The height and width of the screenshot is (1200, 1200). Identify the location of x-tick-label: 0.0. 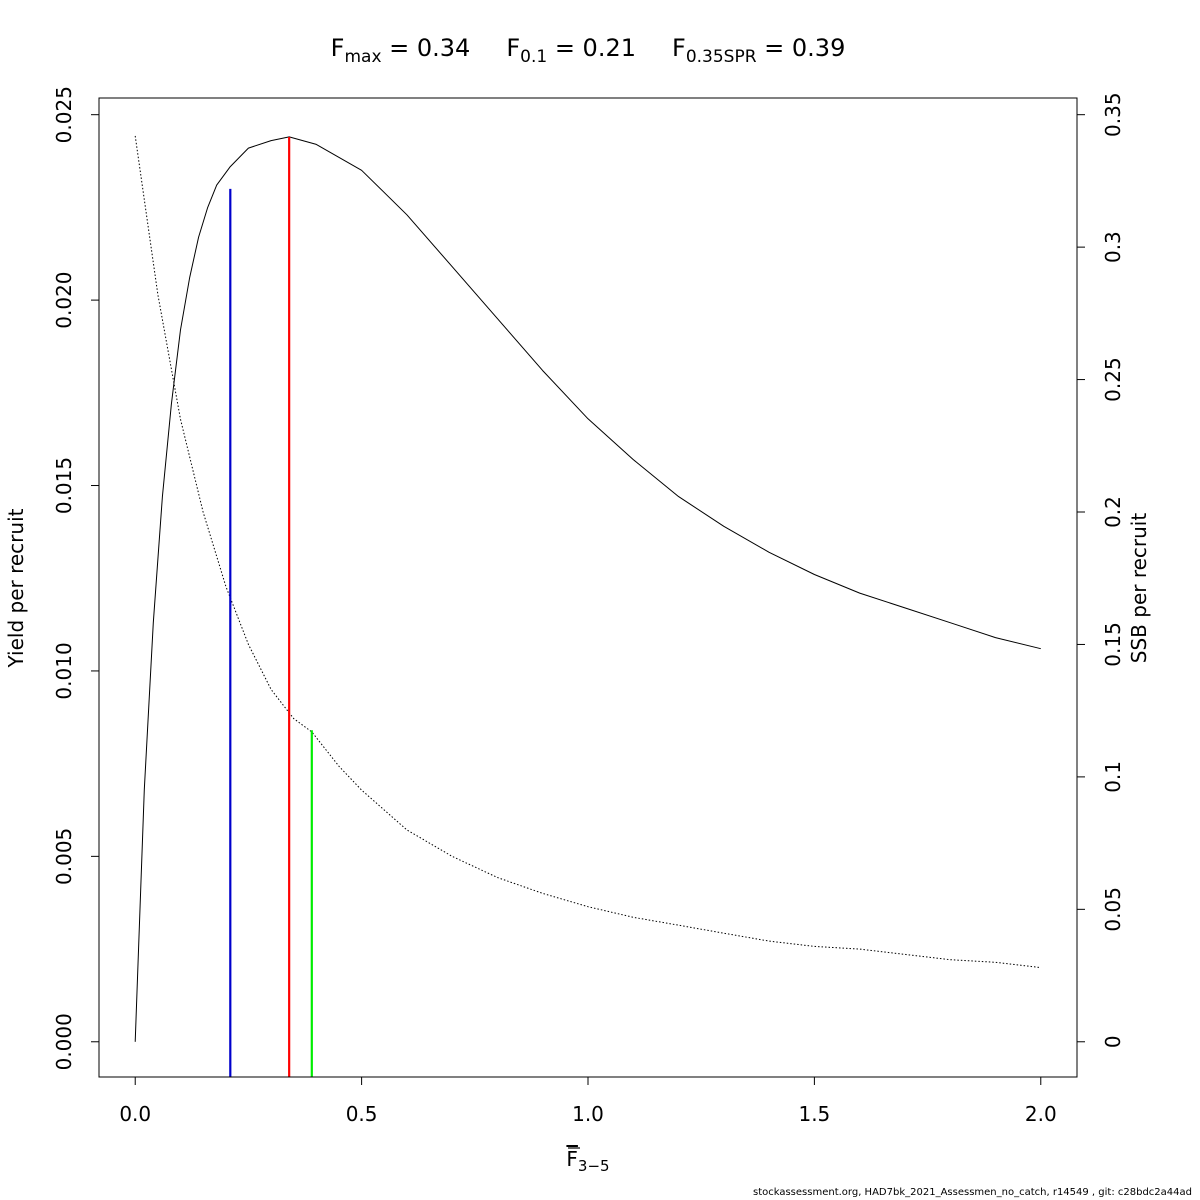
(135, 1114).